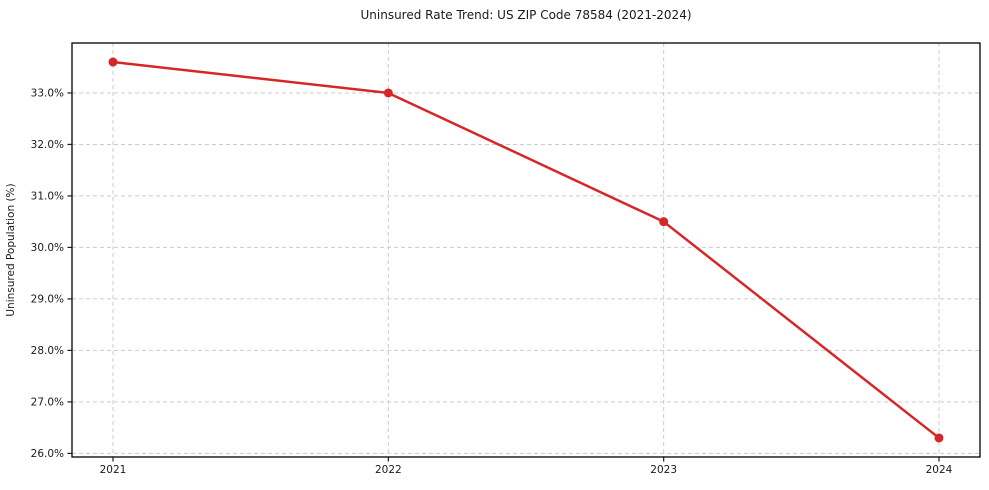  Describe the element at coordinates (47, 145) in the screenshot. I see `y-tick-label: 32.0%` at that location.